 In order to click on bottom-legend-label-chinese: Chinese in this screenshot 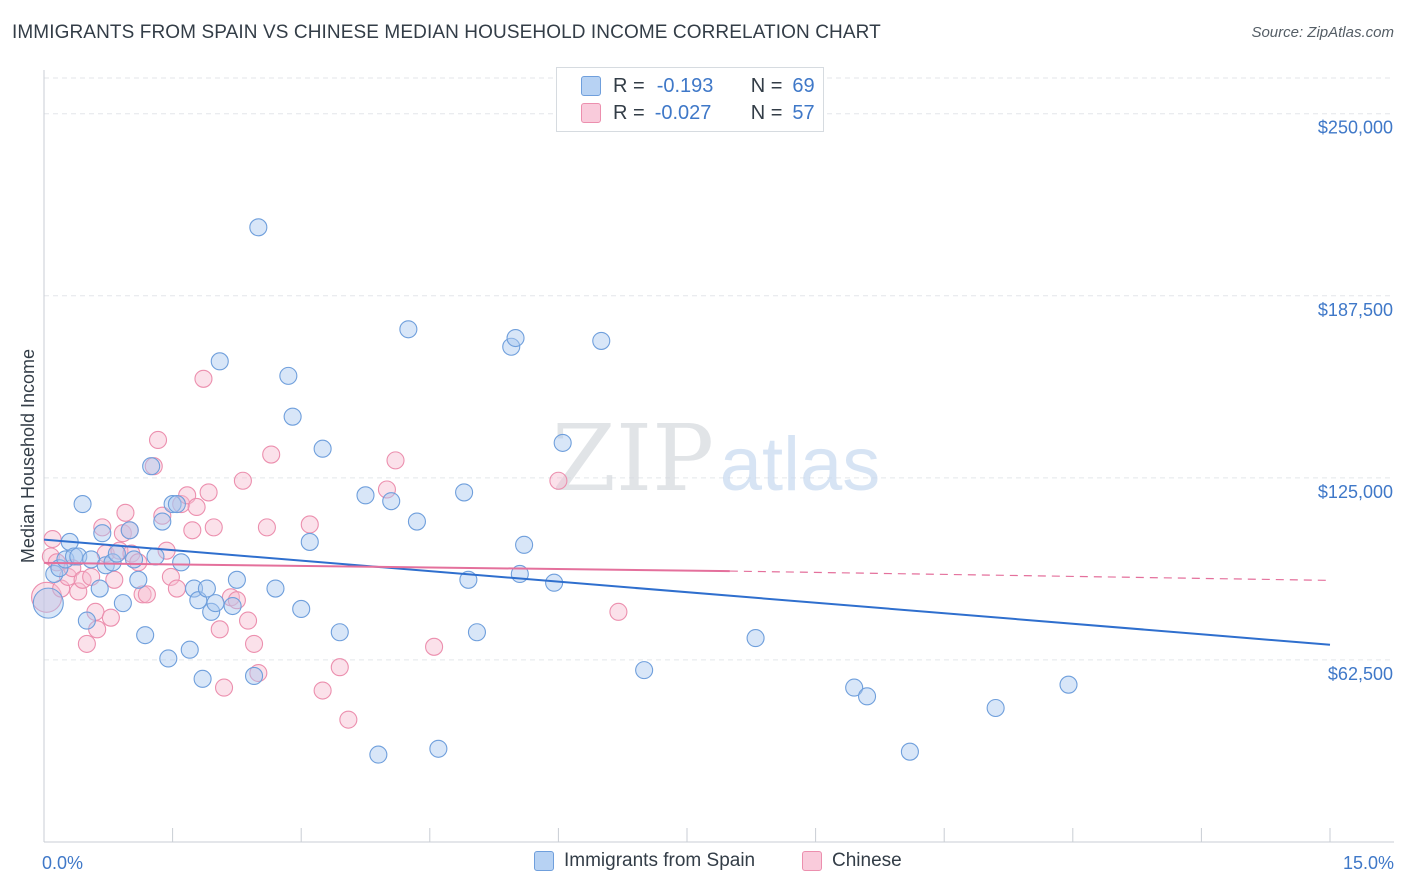, I will do `click(867, 860)`.